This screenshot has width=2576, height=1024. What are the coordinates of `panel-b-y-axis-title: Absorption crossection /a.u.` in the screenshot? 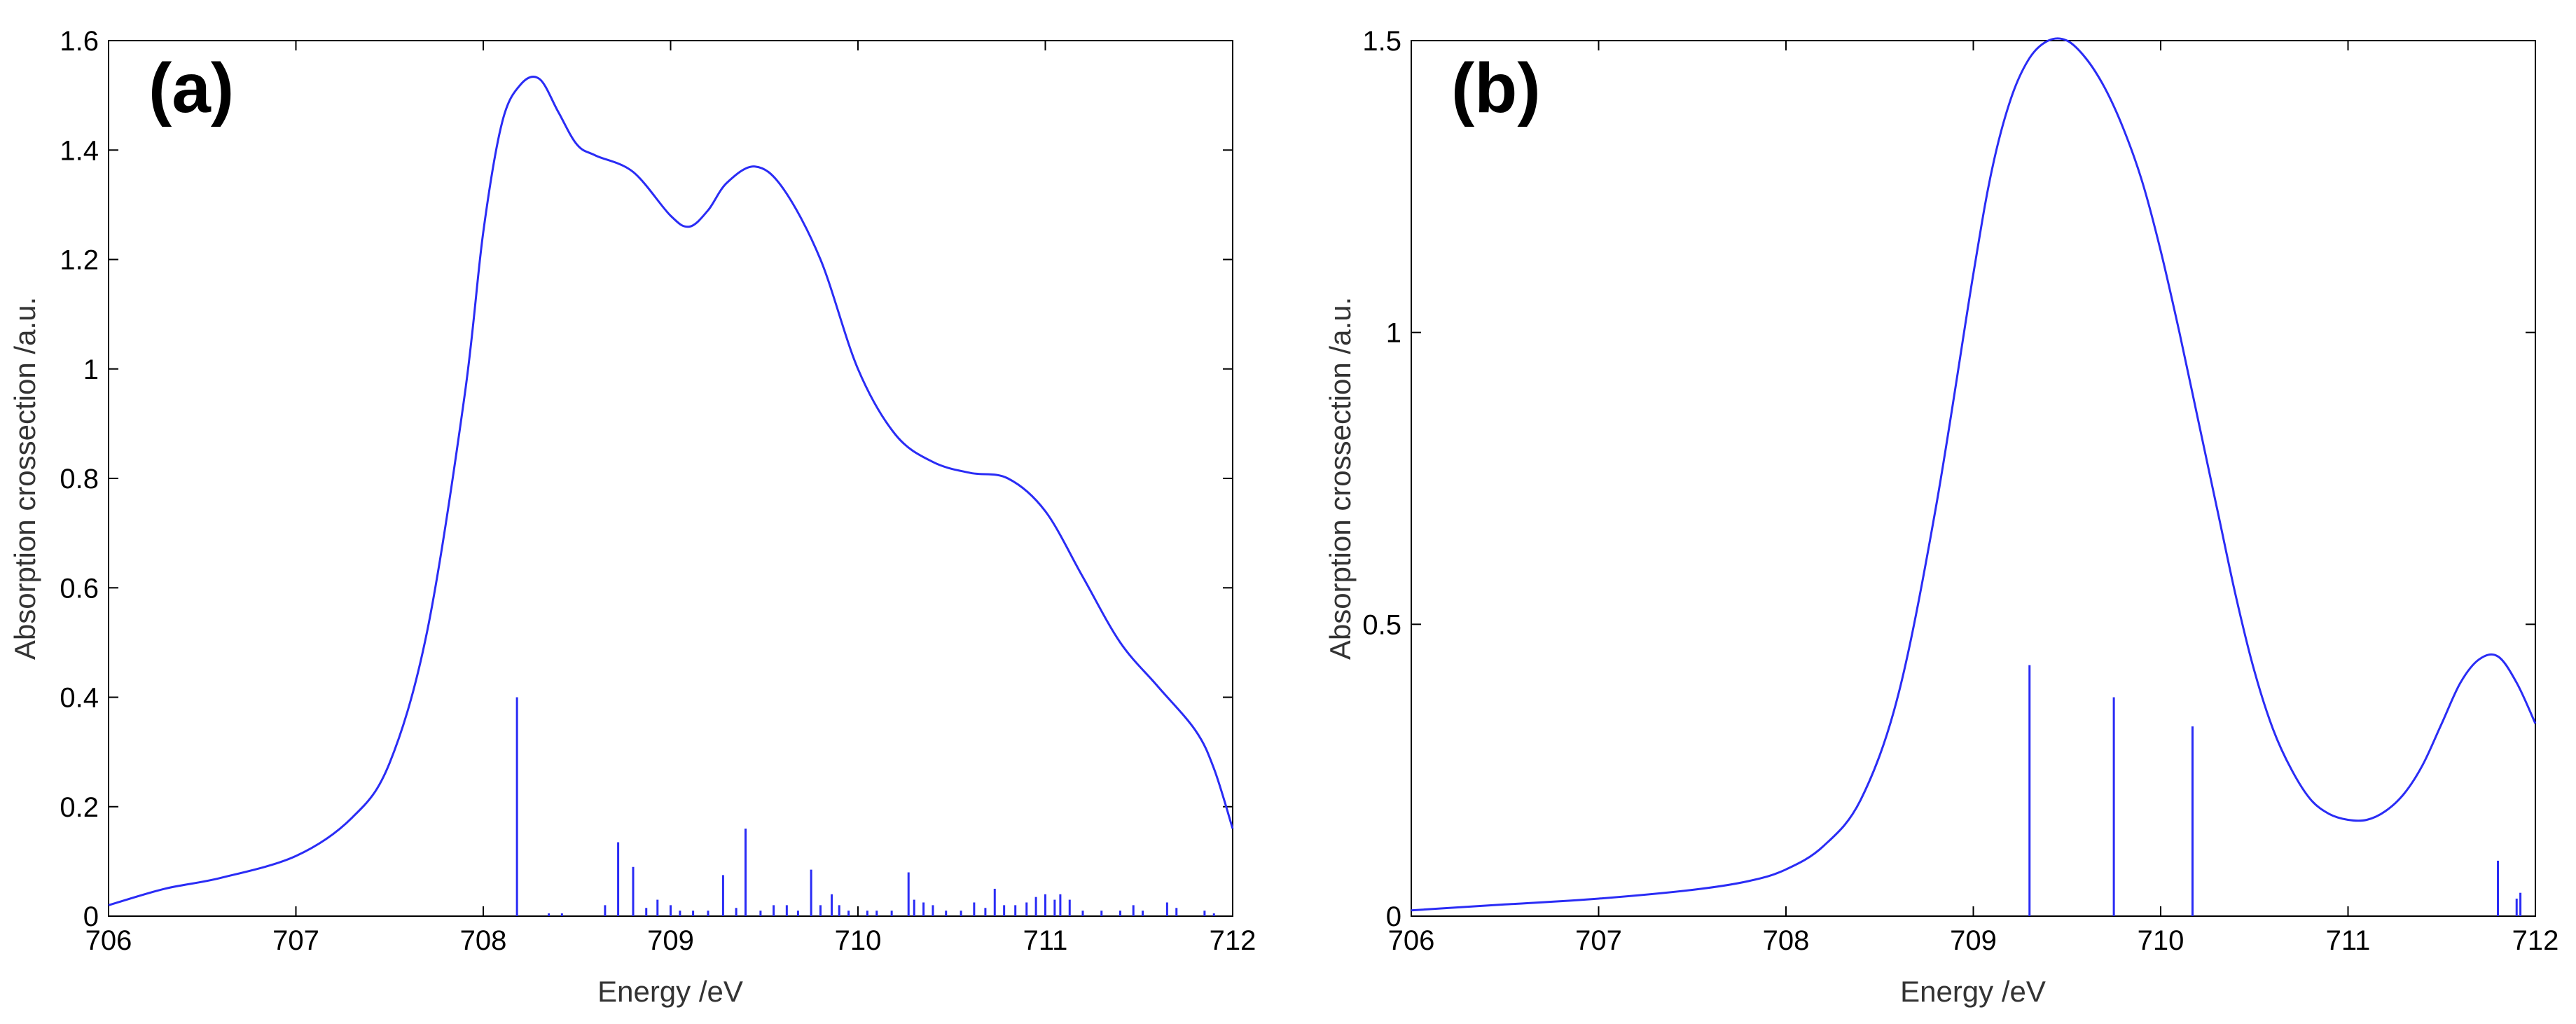 It's located at (1340, 478).